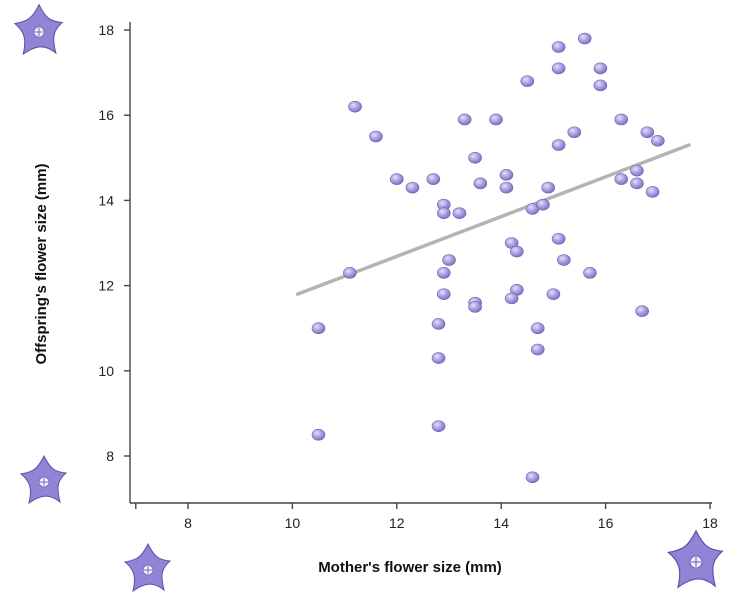 This screenshot has width=736, height=593. Describe the element at coordinates (106, 371) in the screenshot. I see `y-tick-label: 10` at that location.